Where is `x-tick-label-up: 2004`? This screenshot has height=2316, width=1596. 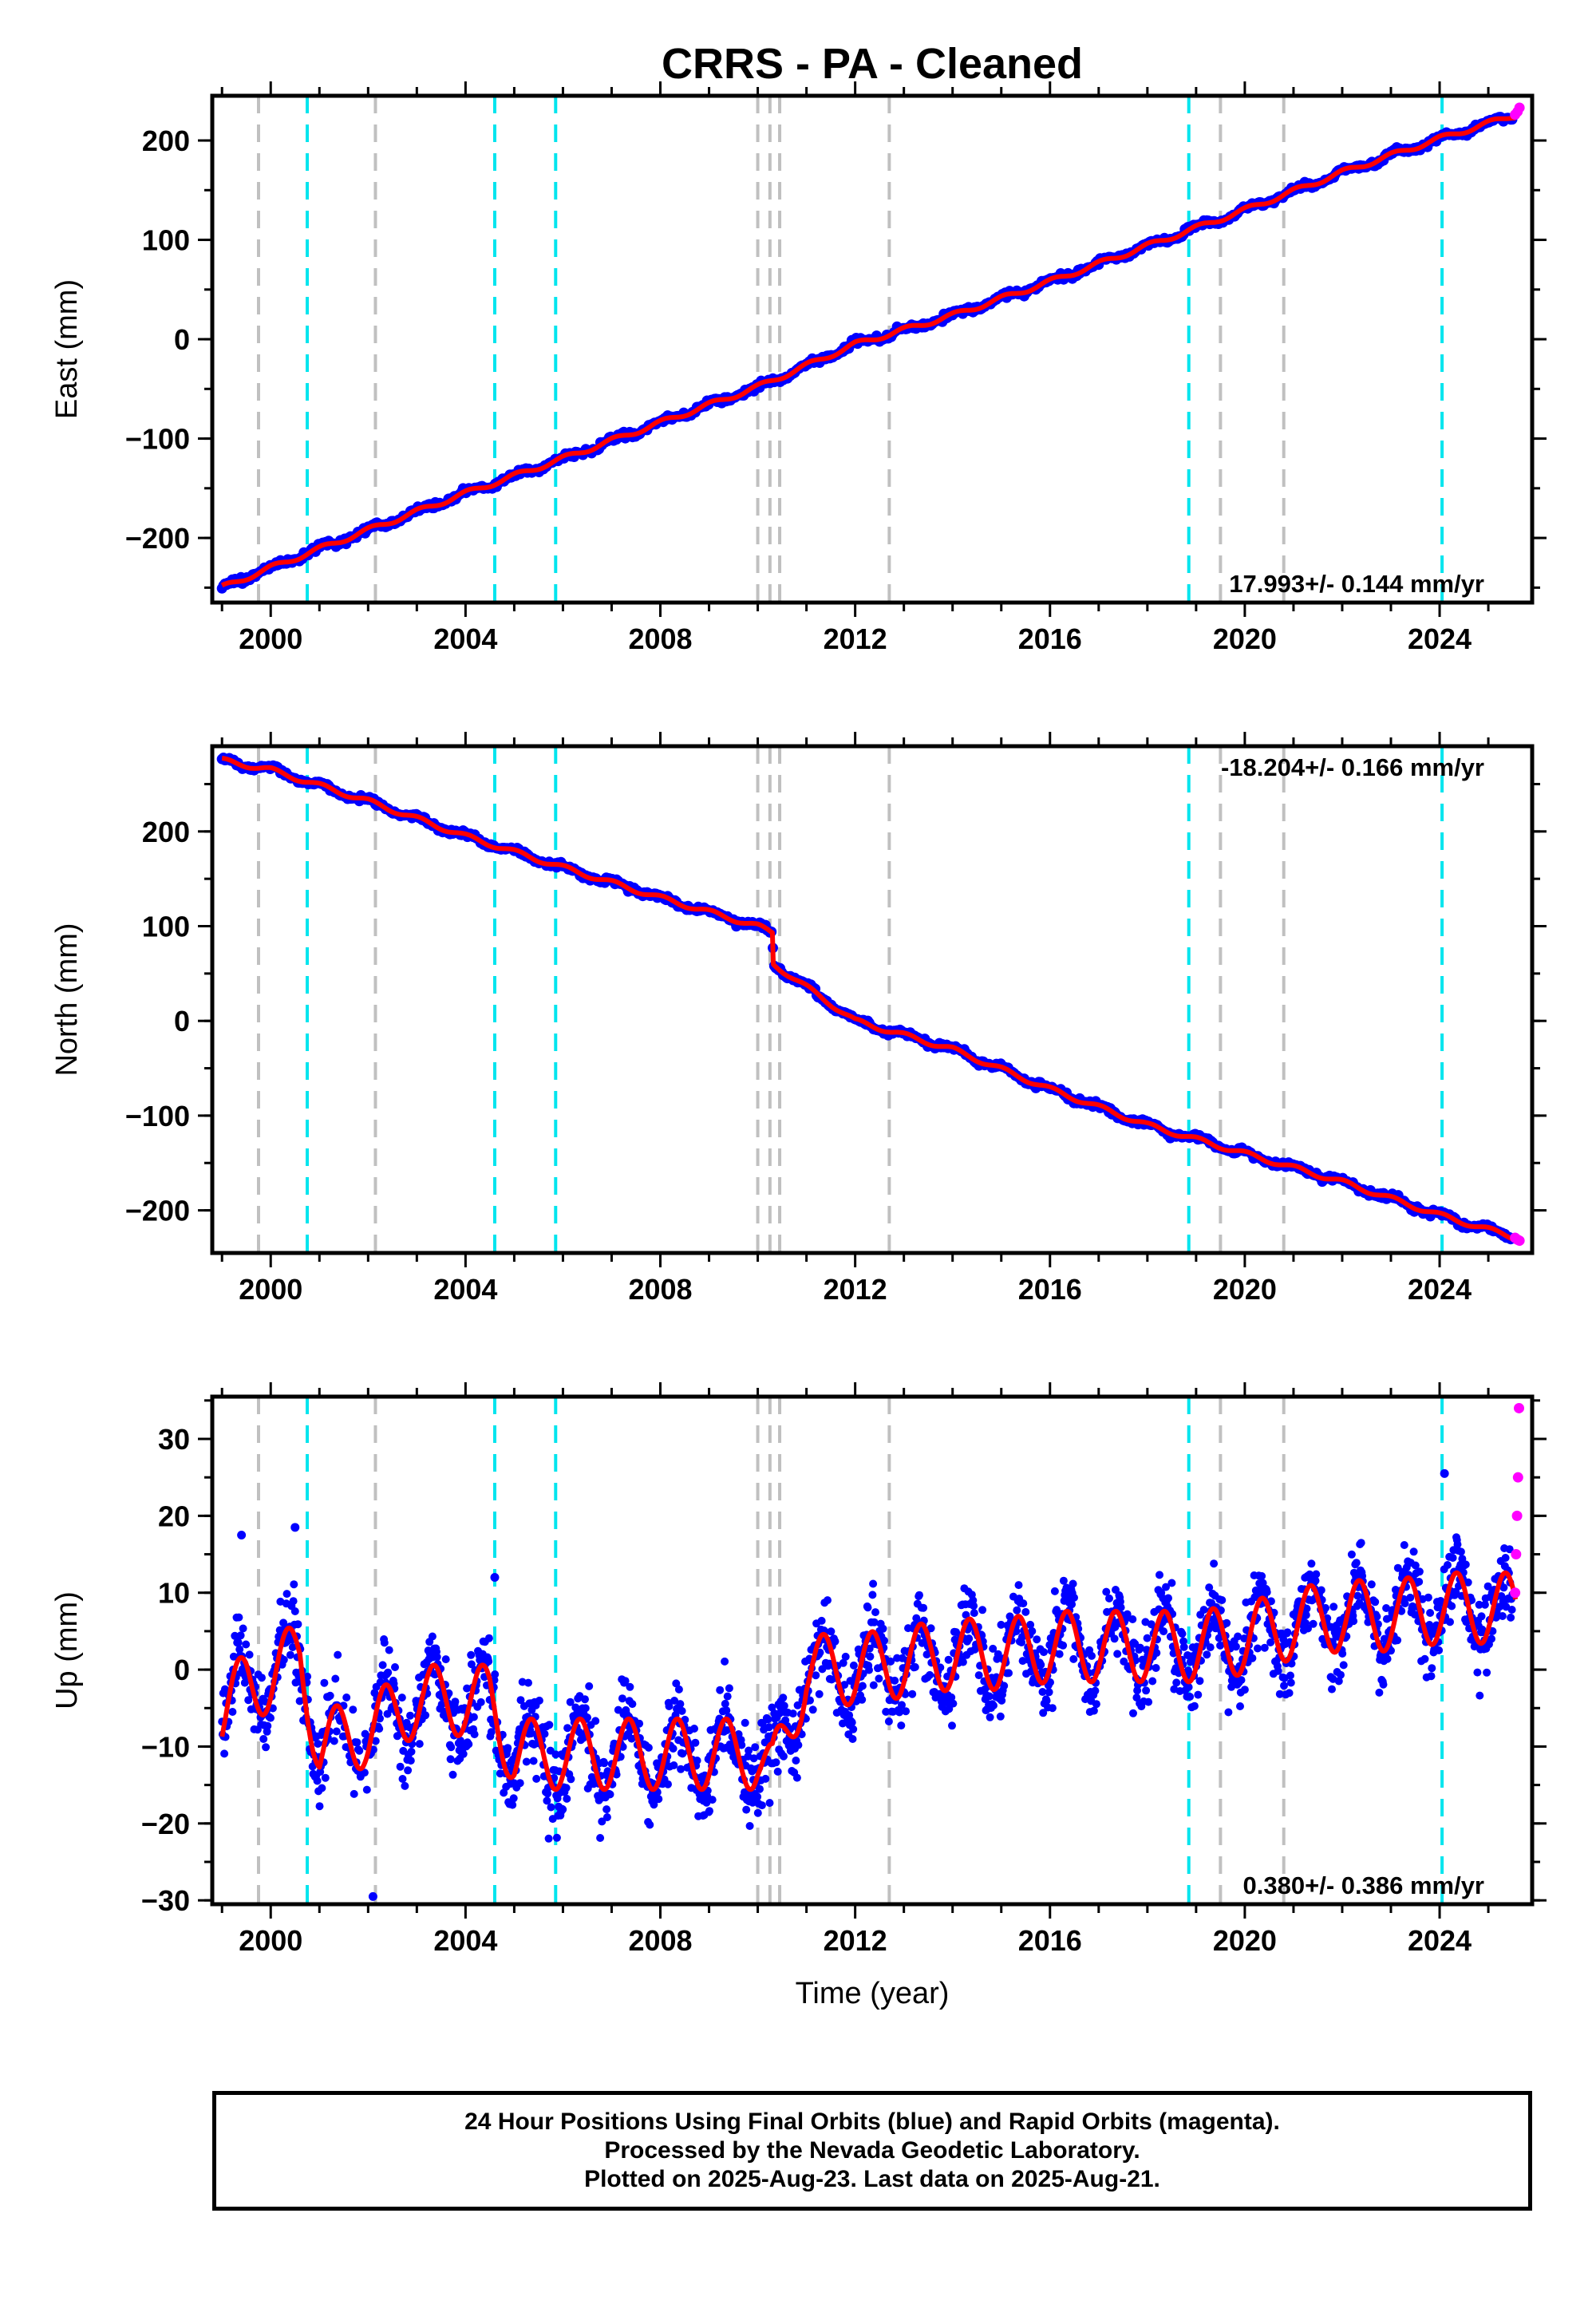
x-tick-label-up: 2004 is located at coordinates (465, 1940).